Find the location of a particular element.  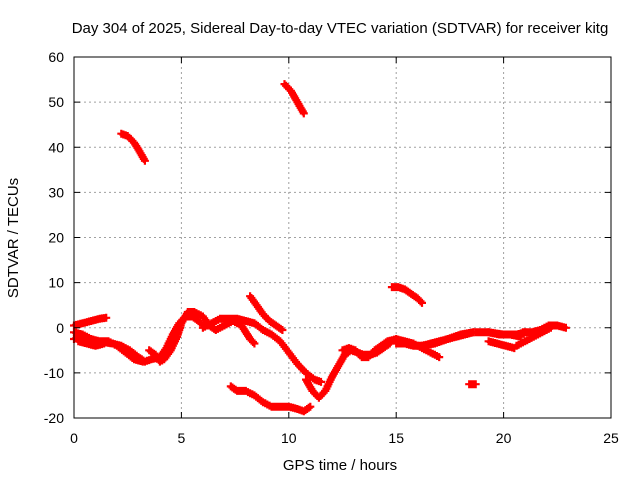

y-tick-label: -20 is located at coordinates (54, 418).